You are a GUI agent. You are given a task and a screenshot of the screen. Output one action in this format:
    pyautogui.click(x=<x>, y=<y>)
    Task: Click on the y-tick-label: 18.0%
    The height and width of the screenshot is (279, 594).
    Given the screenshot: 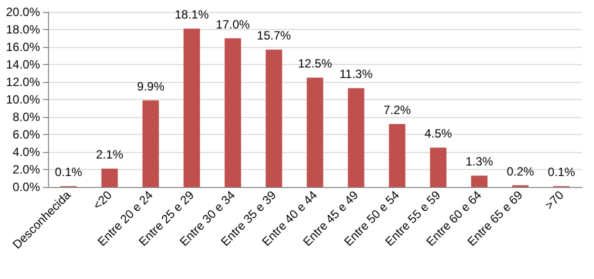 What is the action you would take?
    pyautogui.click(x=23, y=29)
    